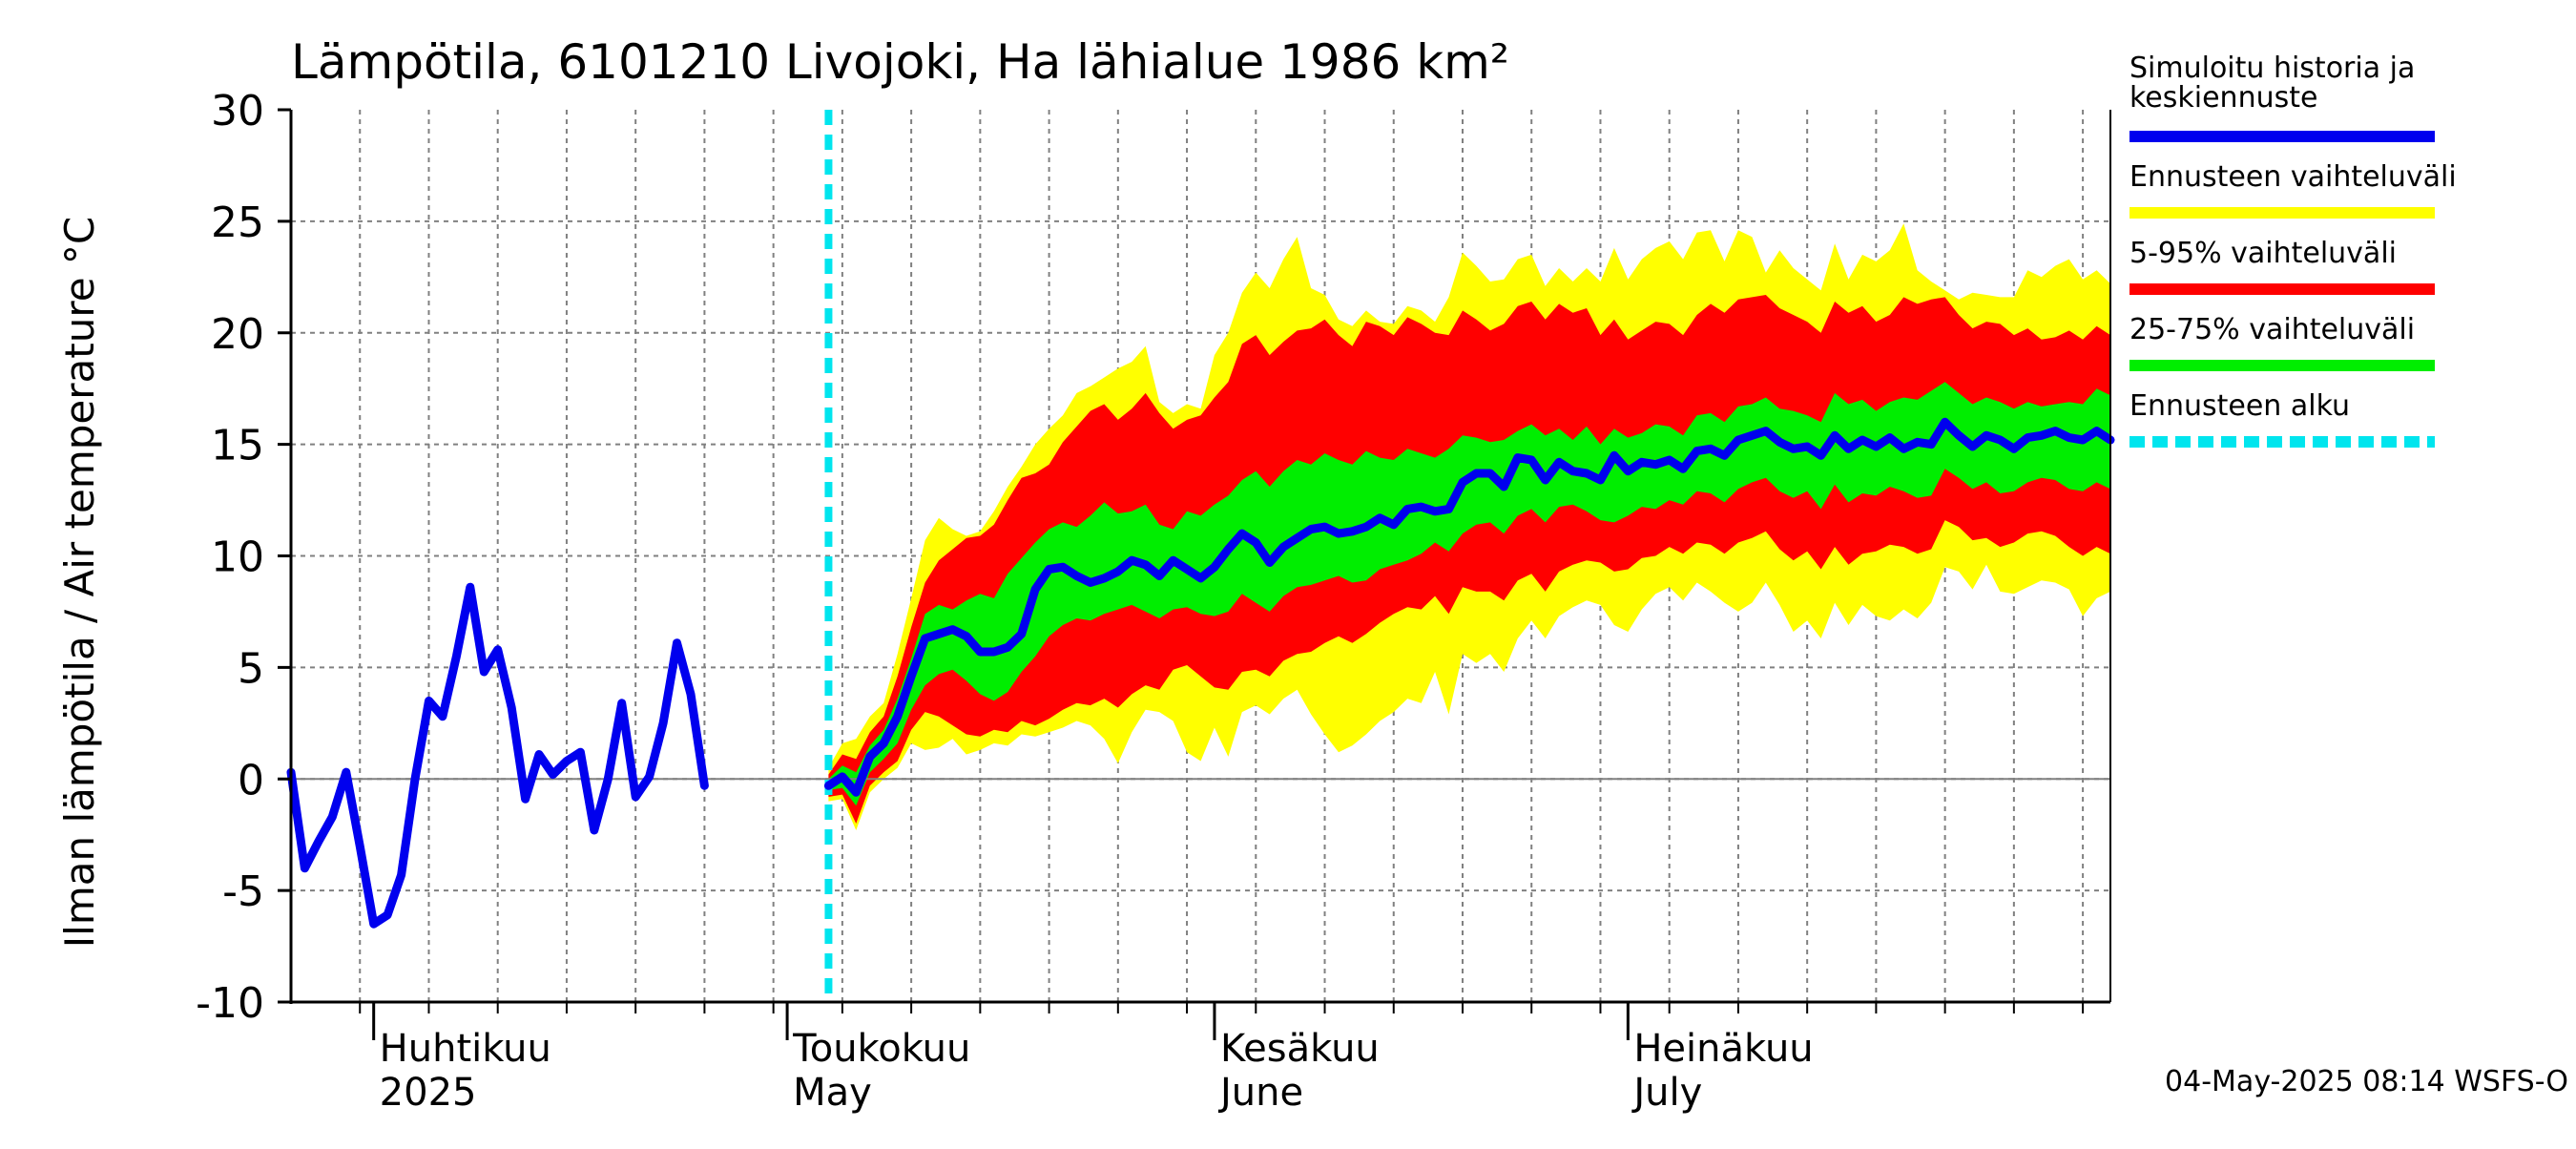 This screenshot has width=2576, height=1149. Describe the element at coordinates (237, 222) in the screenshot. I see `y-tick-label: 25` at that location.